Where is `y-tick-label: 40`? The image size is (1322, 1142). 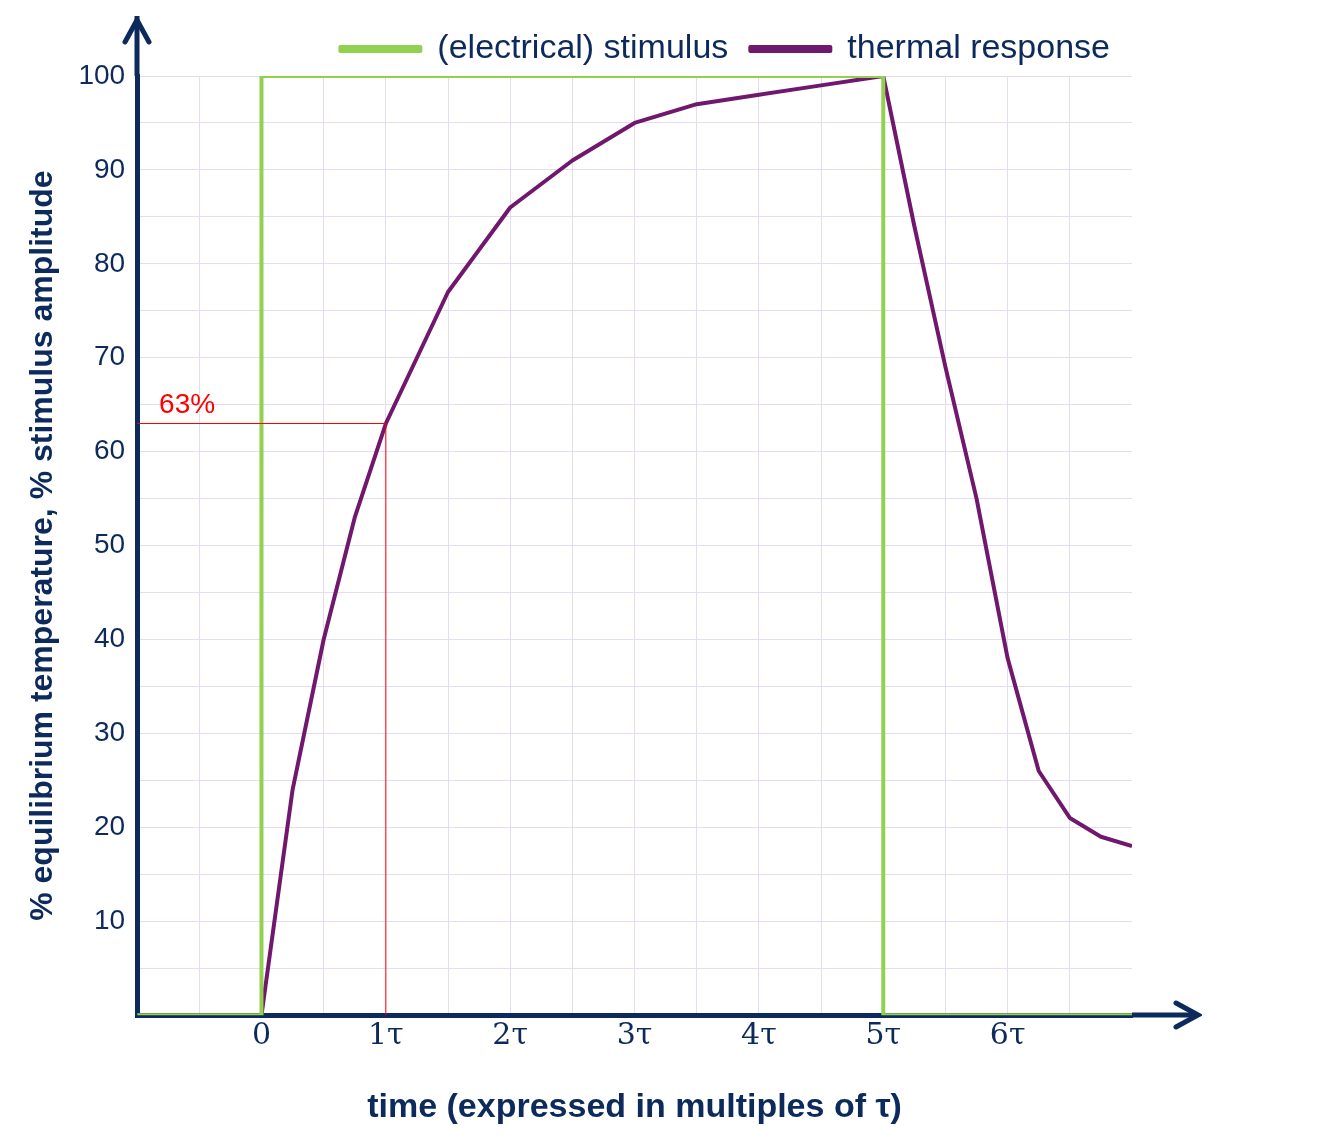 y-tick-label: 40 is located at coordinates (109, 638).